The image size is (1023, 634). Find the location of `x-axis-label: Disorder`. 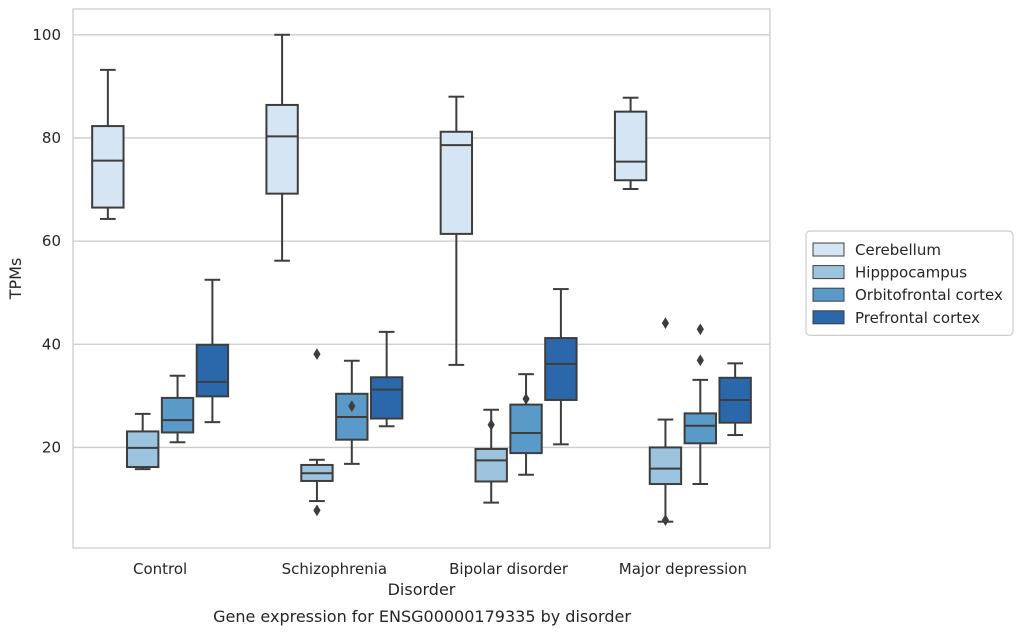

x-axis-label: Disorder is located at coordinates (422, 589).